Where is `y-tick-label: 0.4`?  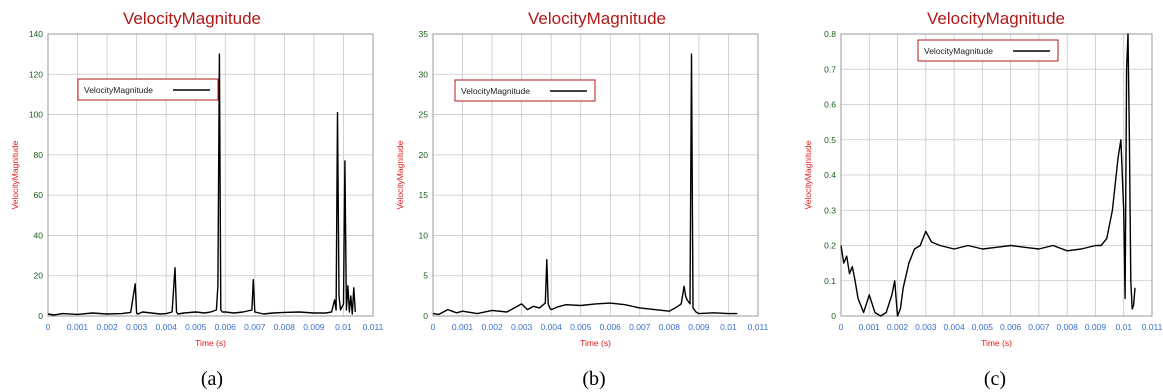
y-tick-label: 0.4 is located at coordinates (830, 175).